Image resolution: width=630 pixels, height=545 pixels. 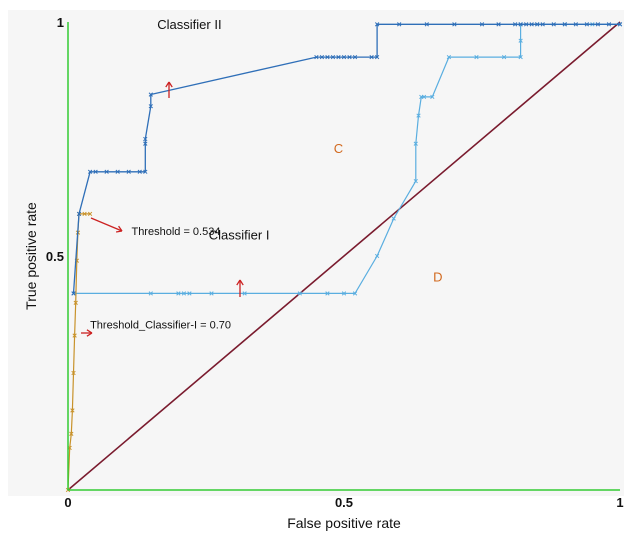 What do you see at coordinates (31, 256) in the screenshot?
I see `y-axis-title: True positive rate` at bounding box center [31, 256].